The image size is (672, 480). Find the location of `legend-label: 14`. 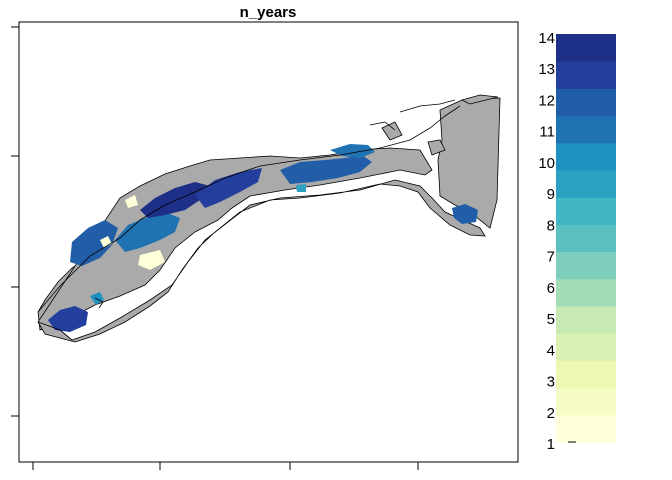

legend-label: 14 is located at coordinates (546, 38).